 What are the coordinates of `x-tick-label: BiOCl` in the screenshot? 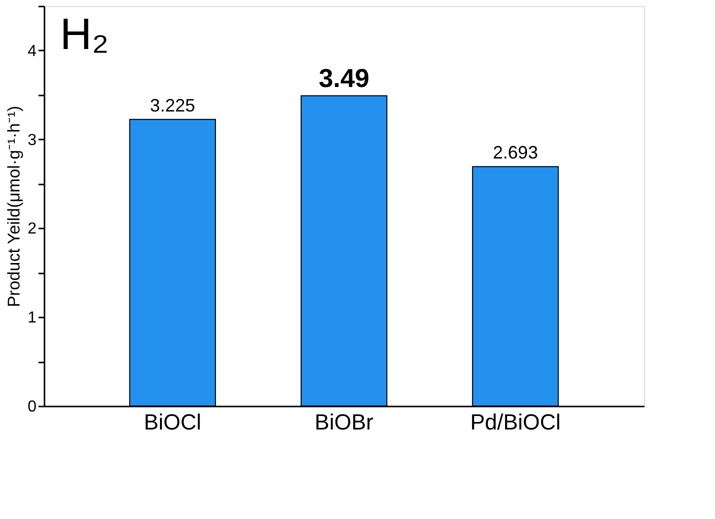 It's located at (173, 422).